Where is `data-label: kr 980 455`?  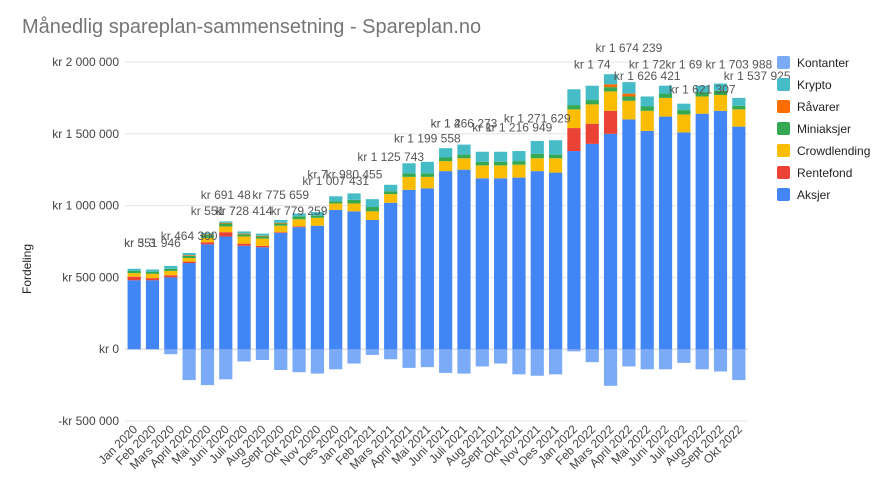
data-label: kr 980 455 is located at coordinates (354, 174).